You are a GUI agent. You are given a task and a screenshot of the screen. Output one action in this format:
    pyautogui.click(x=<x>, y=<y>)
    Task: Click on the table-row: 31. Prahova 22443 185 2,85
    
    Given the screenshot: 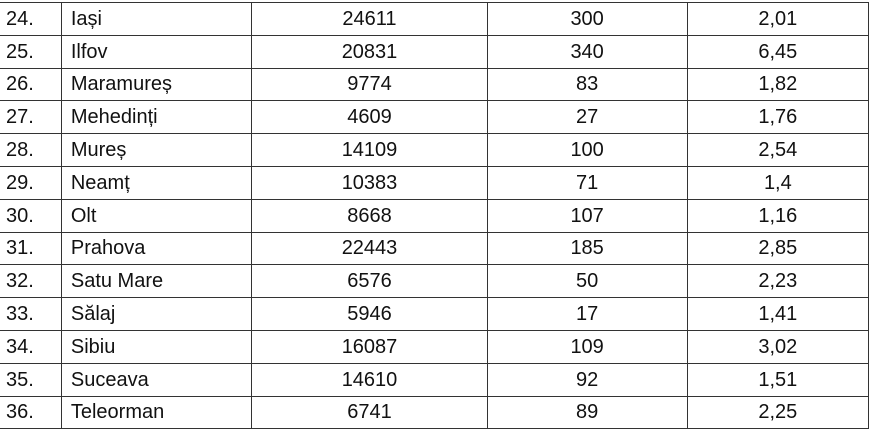 What is the action you would take?
    pyautogui.click(x=435, y=248)
    